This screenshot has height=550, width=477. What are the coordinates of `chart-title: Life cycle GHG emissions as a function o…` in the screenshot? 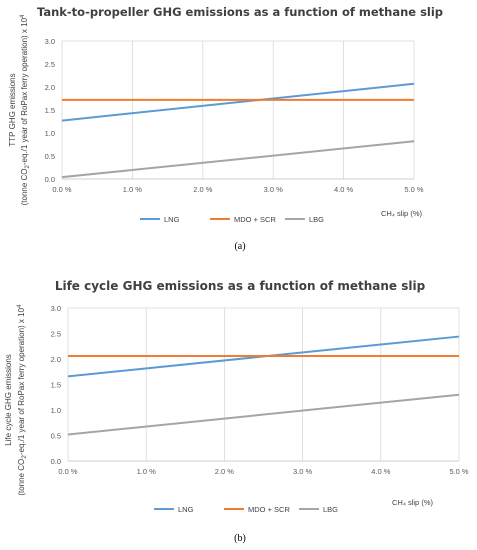 It's located at (240, 286).